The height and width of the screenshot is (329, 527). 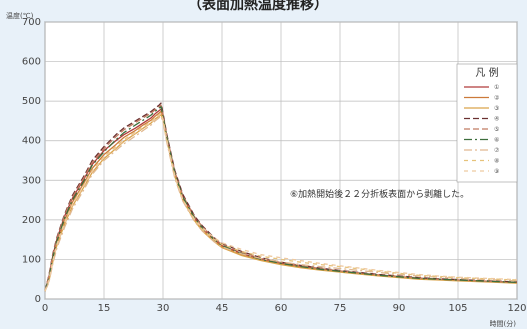 I want to click on y-tick-label: 500, so click(x=31, y=101).